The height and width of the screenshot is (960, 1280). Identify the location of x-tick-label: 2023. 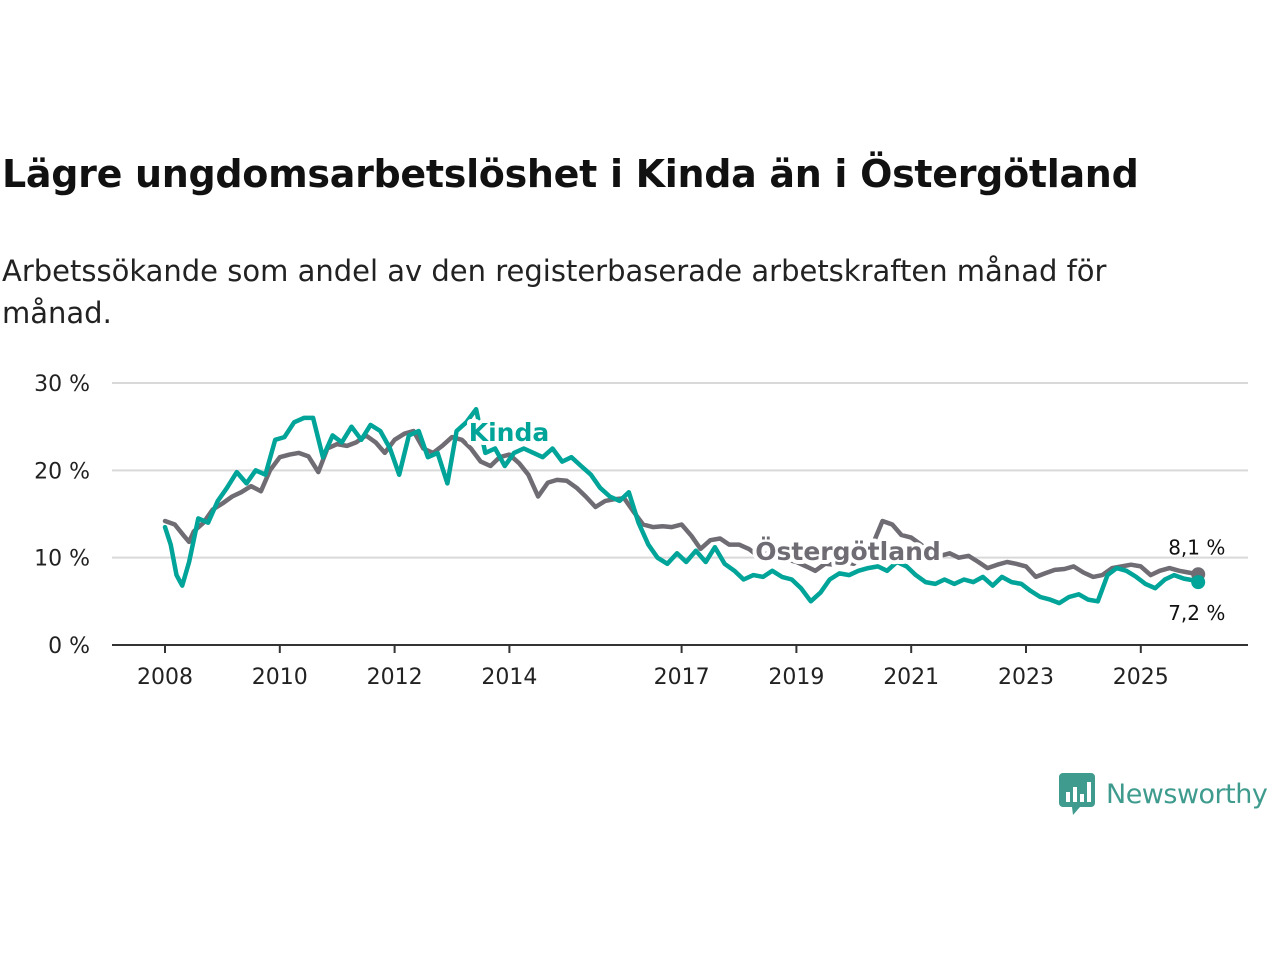
(1026, 677).